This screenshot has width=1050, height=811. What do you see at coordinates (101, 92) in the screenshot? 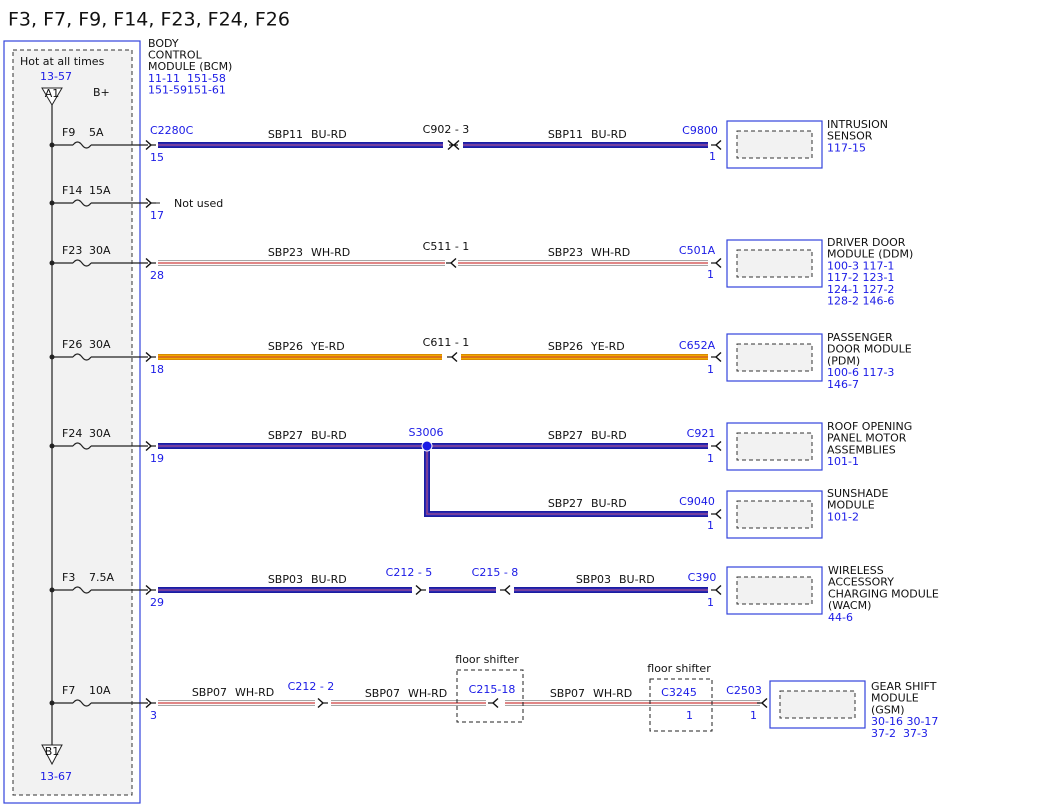
I see `voltage-label: B+` at bounding box center [101, 92].